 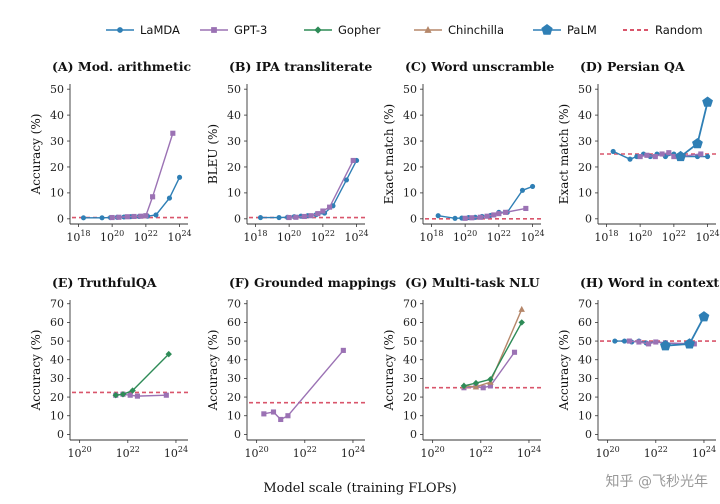 I want to click on panel-title: (B) IPA transliterate, so click(x=300, y=66).